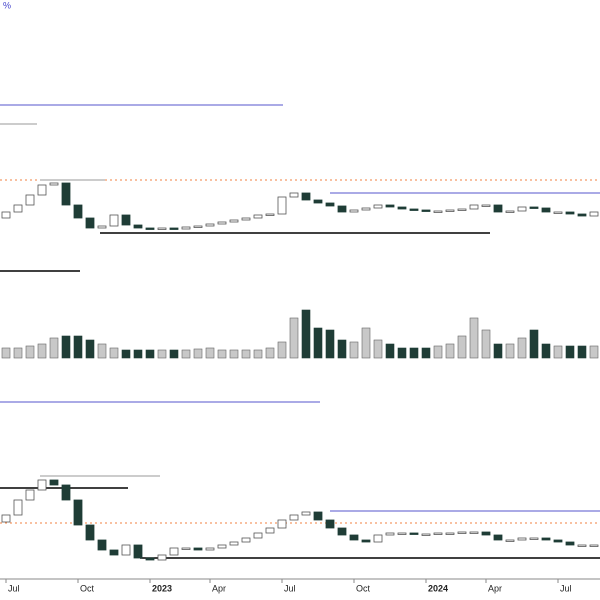  I want to click on chart-title: %, so click(7, 5).